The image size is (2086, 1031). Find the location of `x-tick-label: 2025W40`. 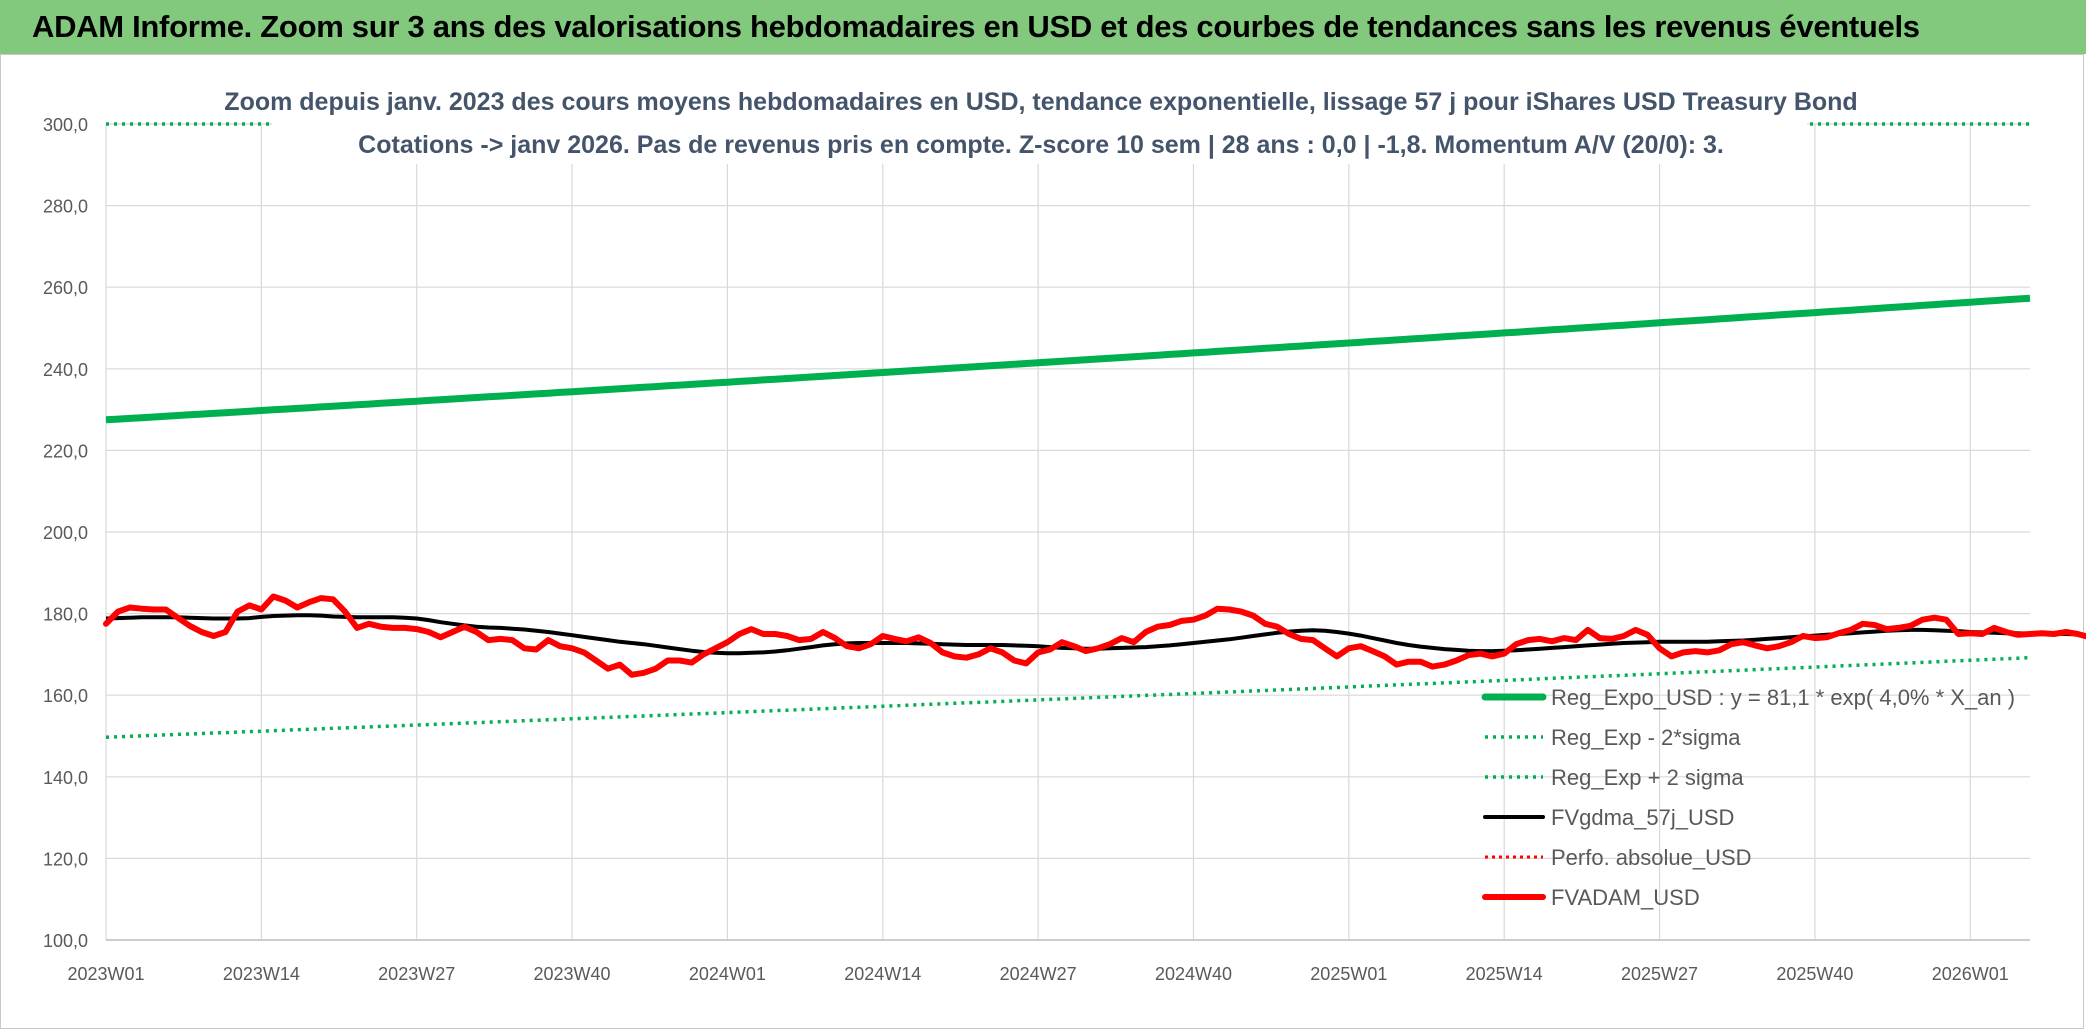

x-tick-label: 2025W40 is located at coordinates (1814, 974).